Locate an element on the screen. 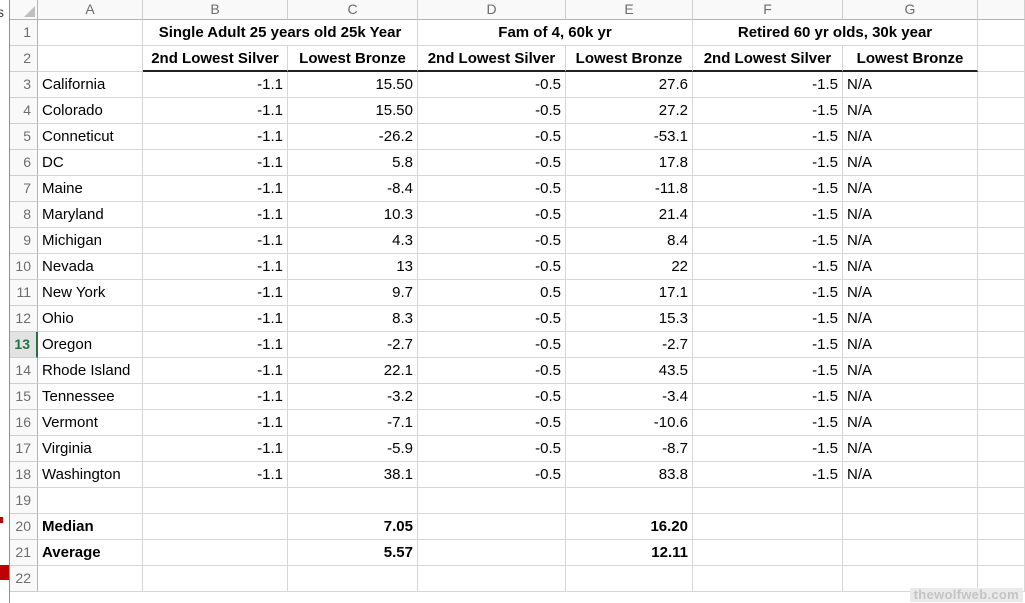 The height and width of the screenshot is (603, 1025). cell-G13: N/A is located at coordinates (910, 345).